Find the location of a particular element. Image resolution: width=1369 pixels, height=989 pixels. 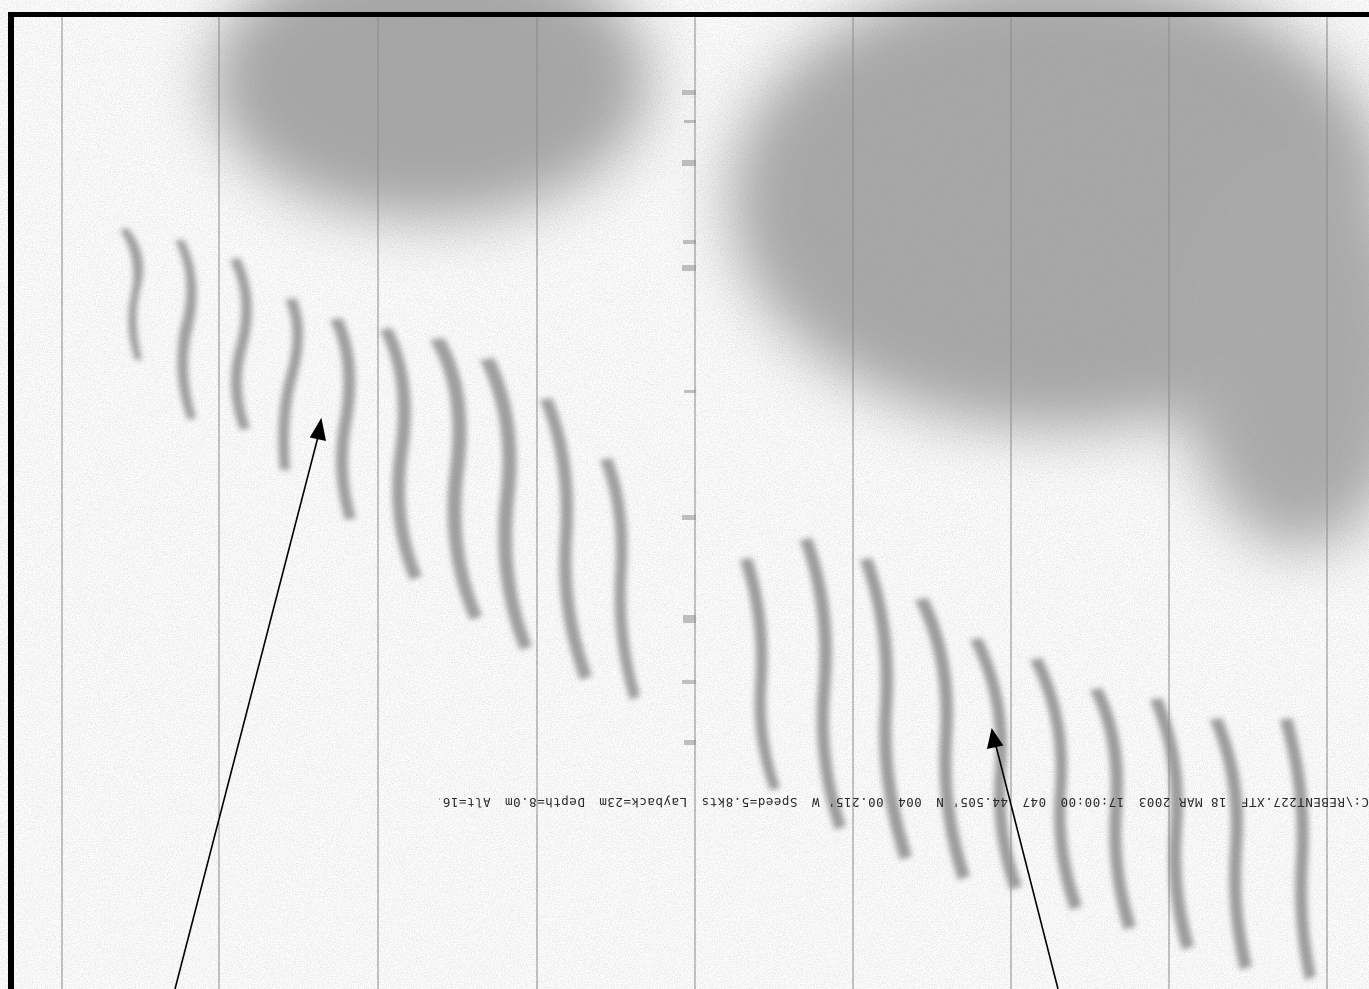

annotation-altitude: Alt=16.7m is located at coordinates (465, 802).